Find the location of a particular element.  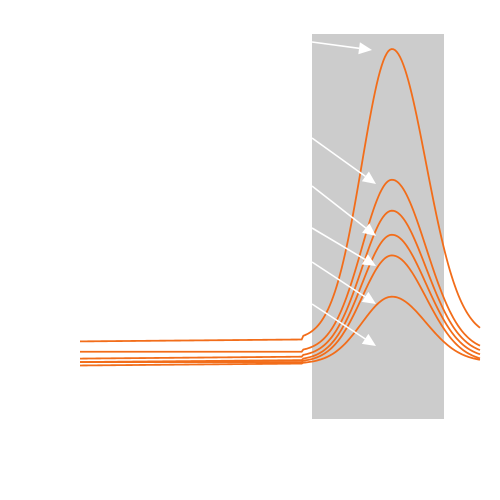

arrow-group is located at coordinates (343, 193).